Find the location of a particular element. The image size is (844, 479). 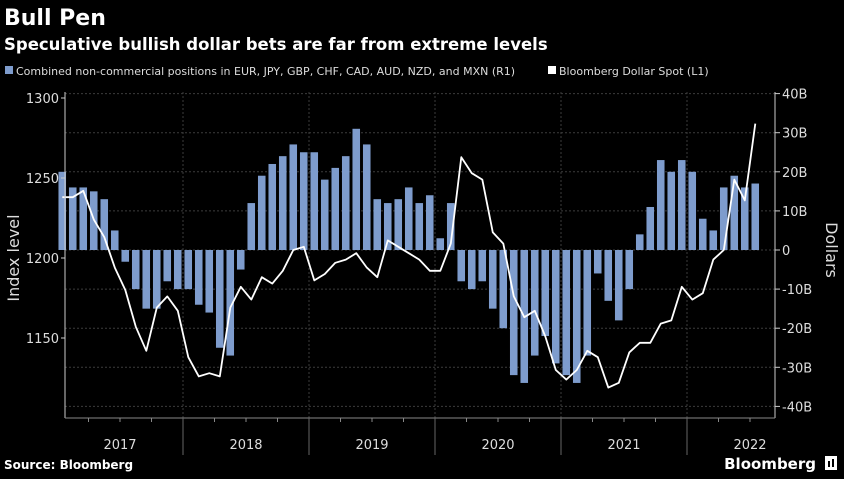

left-tick-label: 1300 is located at coordinates (42, 99).